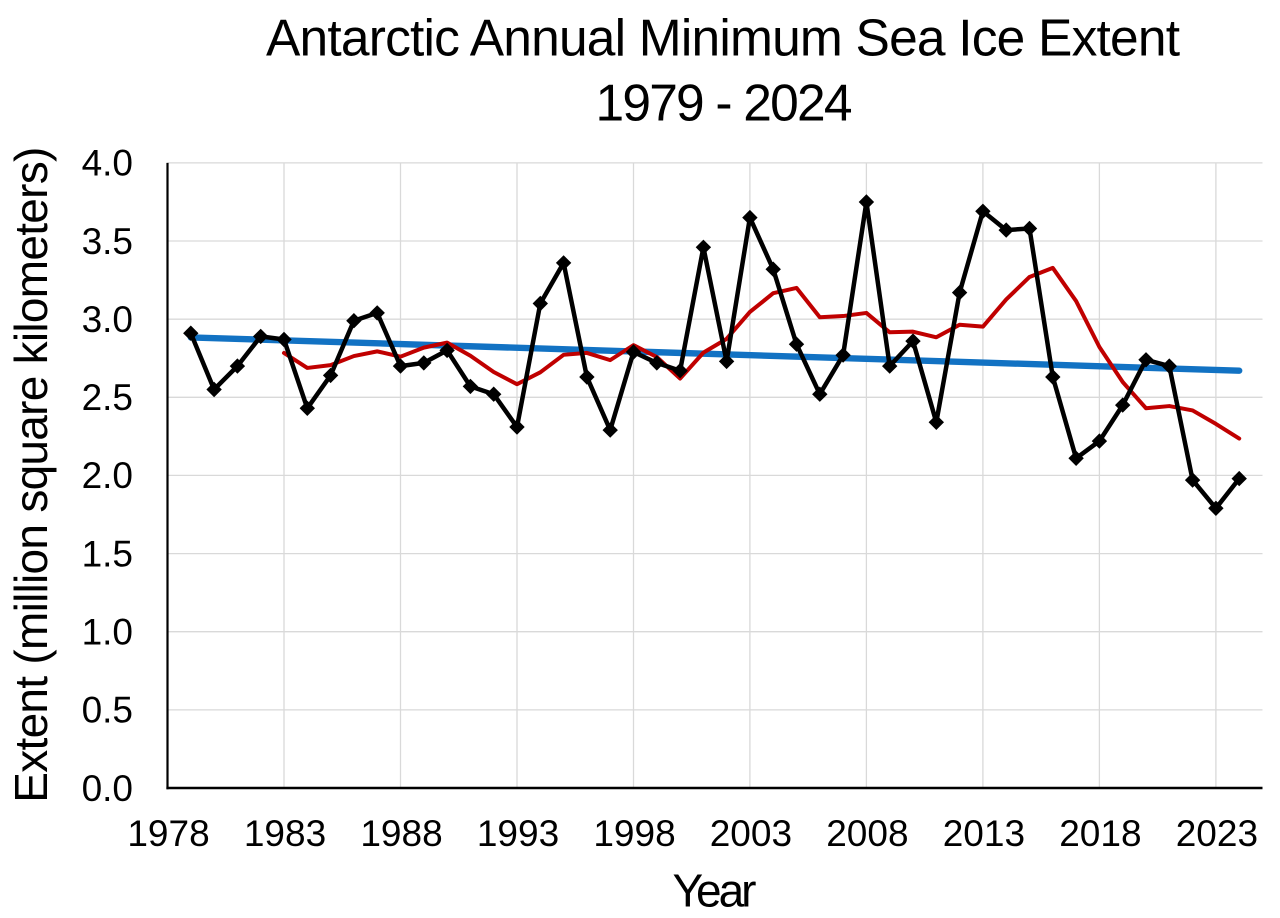 The image size is (1280, 918). Describe the element at coordinates (107, 475) in the screenshot. I see `svg-text: 2.0` at that location.